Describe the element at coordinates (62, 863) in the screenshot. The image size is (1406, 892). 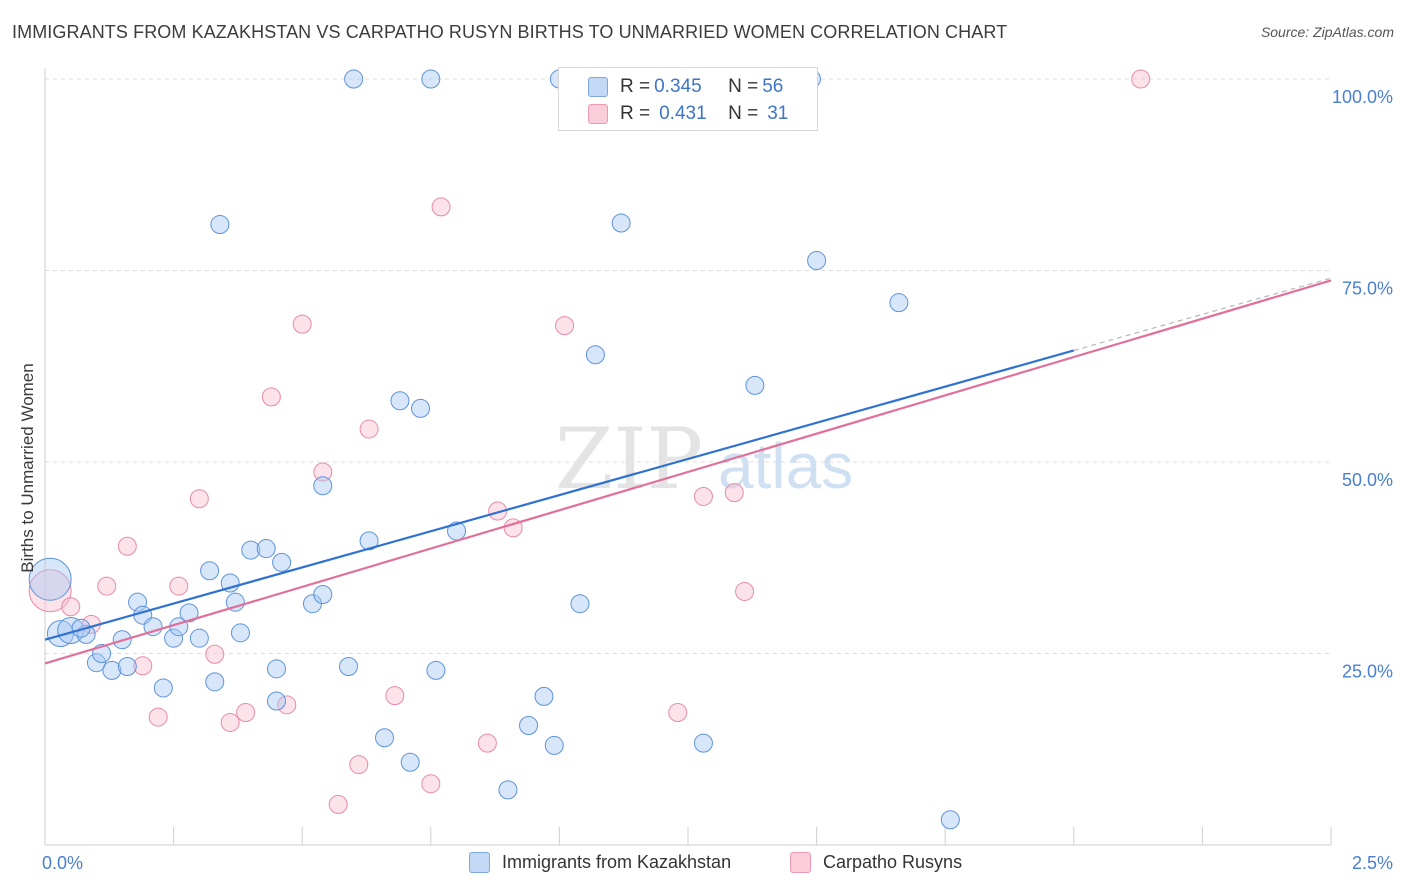
I see `x-tick-label-0: 0.0%` at that location.